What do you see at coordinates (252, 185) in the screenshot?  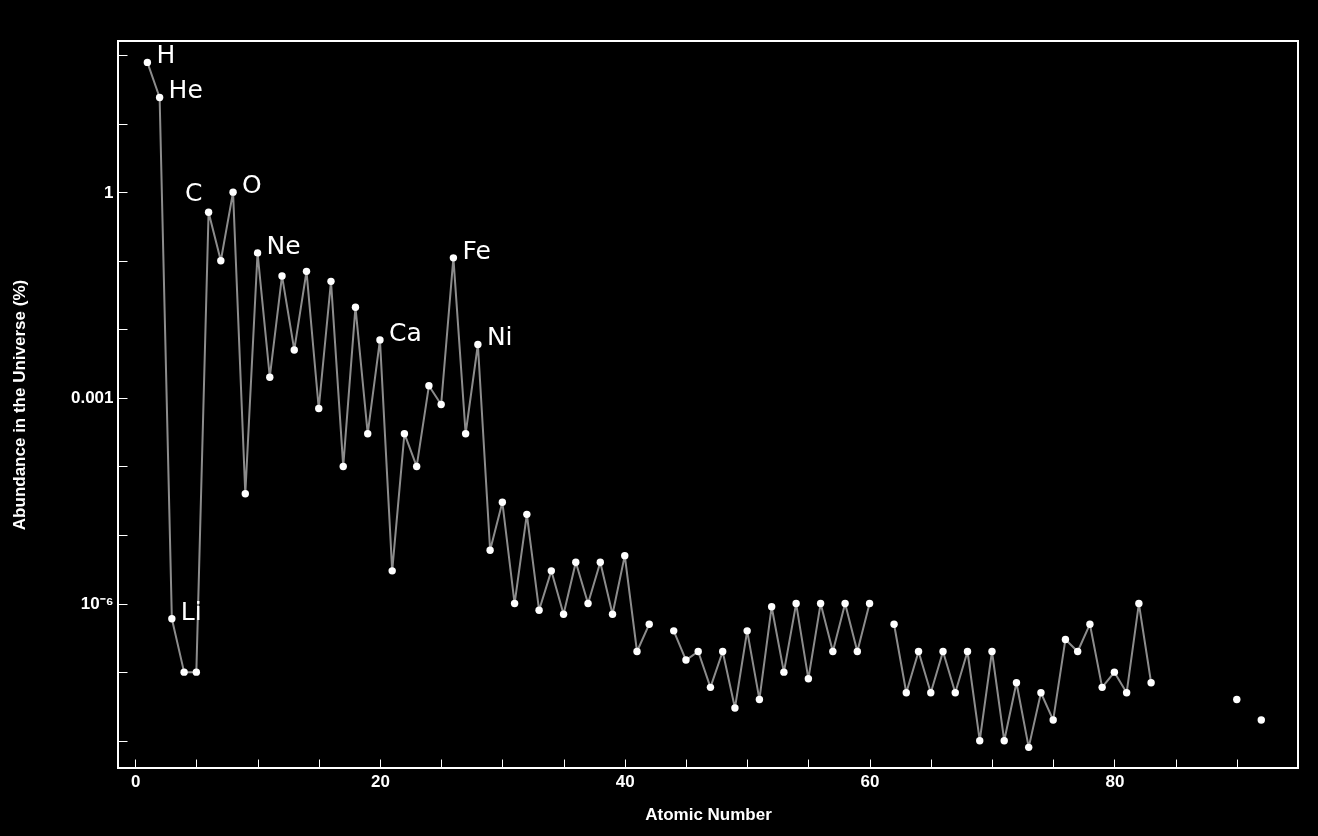 I see `annotation: O` at bounding box center [252, 185].